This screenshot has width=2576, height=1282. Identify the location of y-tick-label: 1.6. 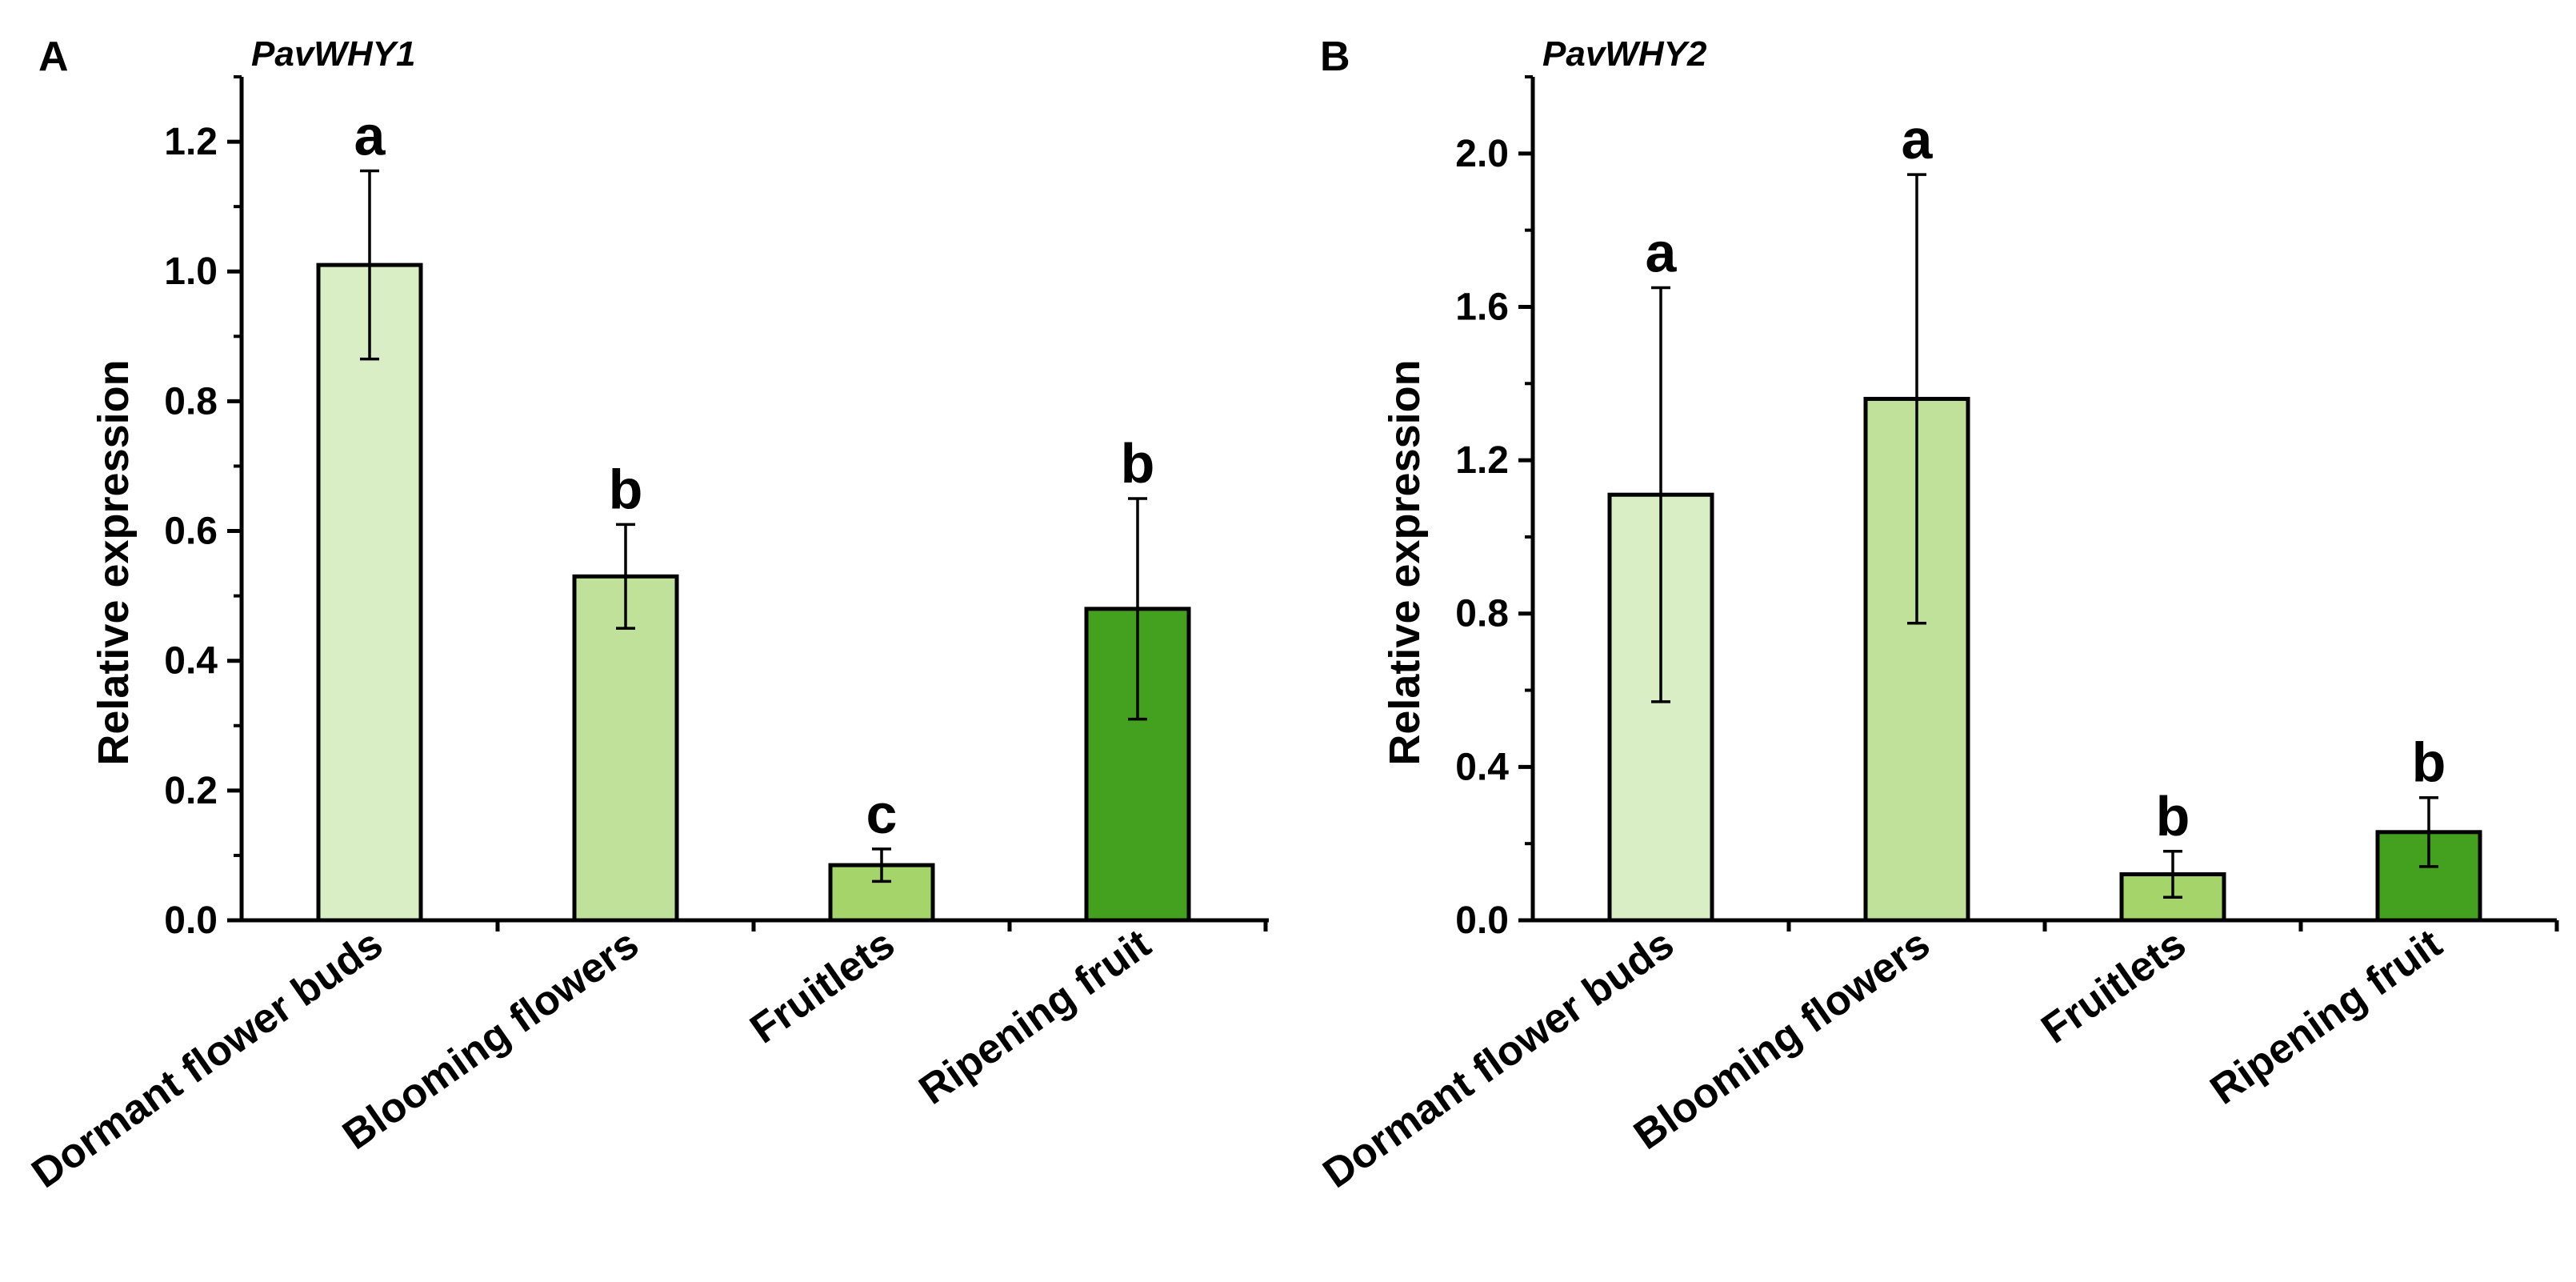
(1482, 307).